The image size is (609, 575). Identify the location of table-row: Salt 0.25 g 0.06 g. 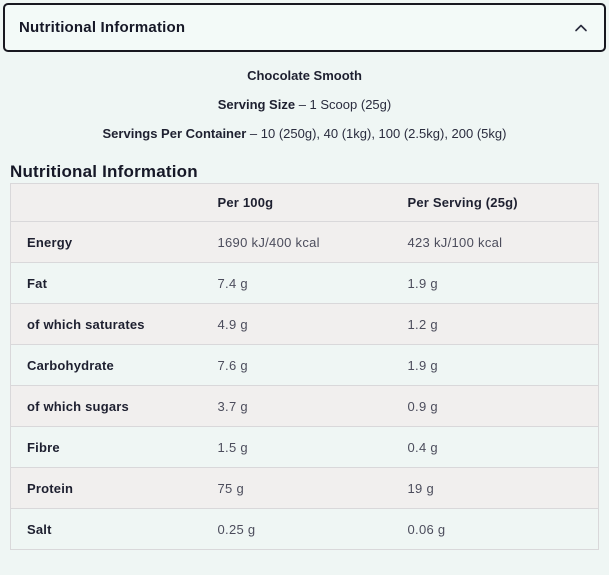
(304, 529).